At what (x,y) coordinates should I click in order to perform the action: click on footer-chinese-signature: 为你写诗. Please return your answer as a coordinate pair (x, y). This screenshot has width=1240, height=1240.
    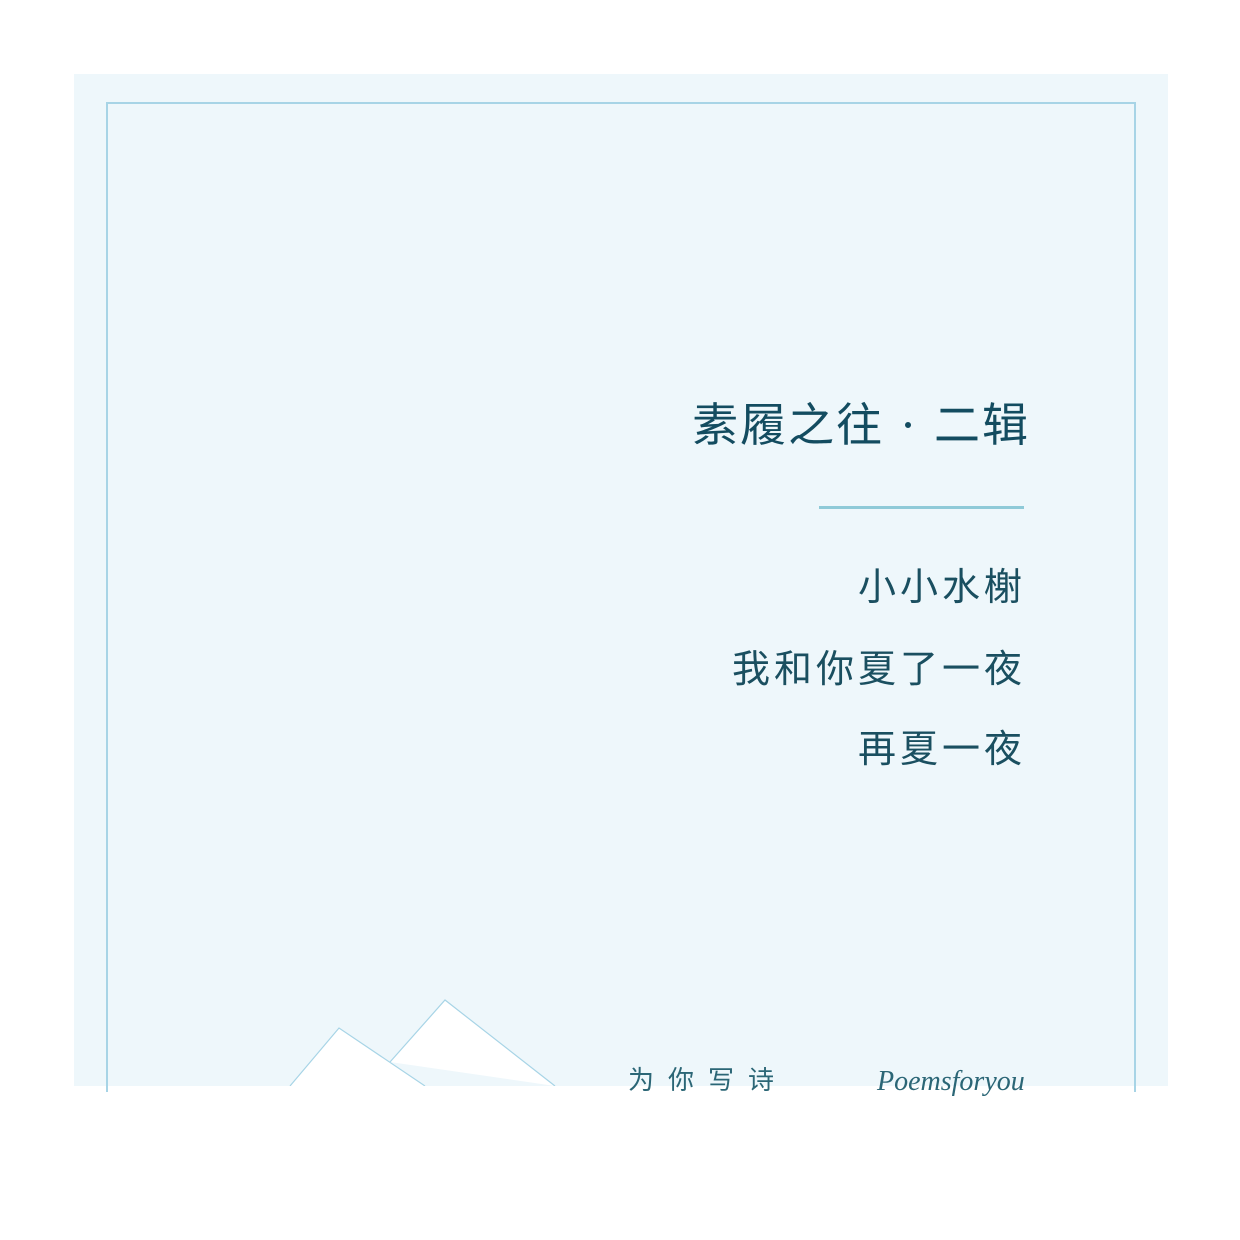
    Looking at the image, I should click on (708, 1081).